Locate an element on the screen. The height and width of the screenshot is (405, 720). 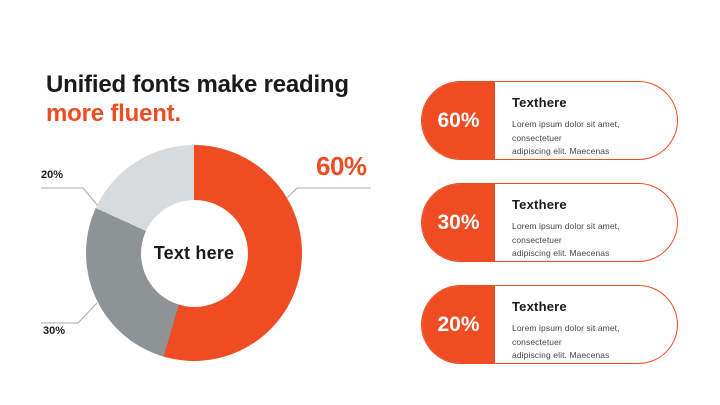
donut-center-label: Text here is located at coordinates (194, 252).